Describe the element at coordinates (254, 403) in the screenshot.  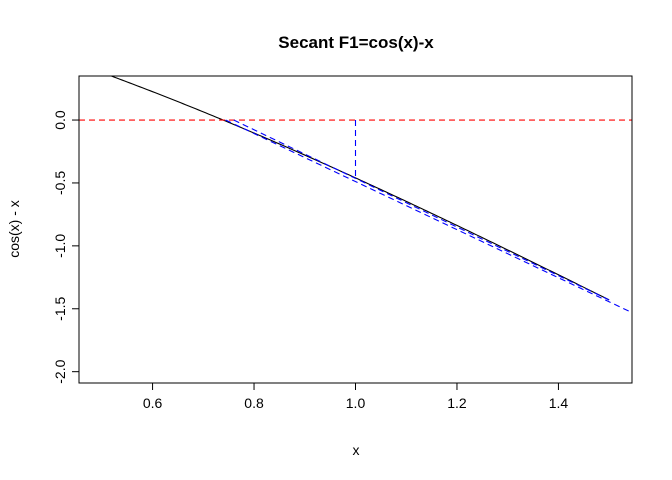
I see `x-tick-label: 0.8` at that location.